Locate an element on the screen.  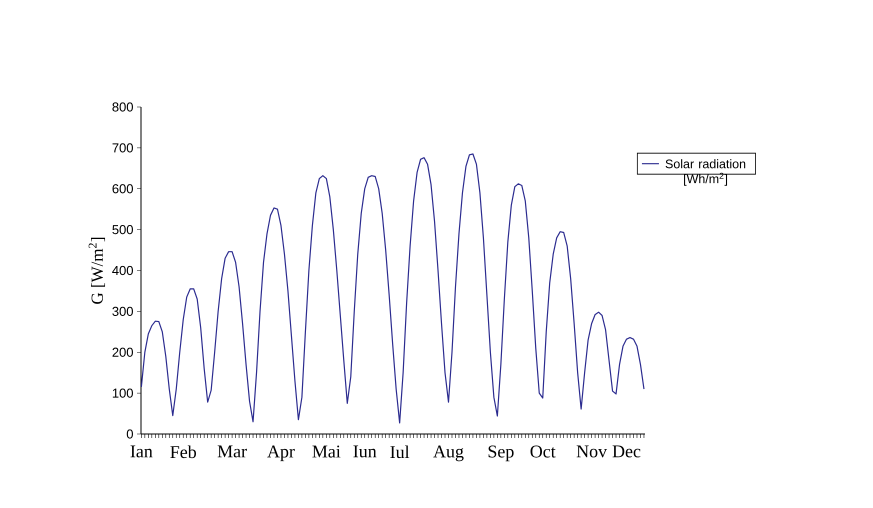
y-tick-label: 700 is located at coordinates (122, 147).